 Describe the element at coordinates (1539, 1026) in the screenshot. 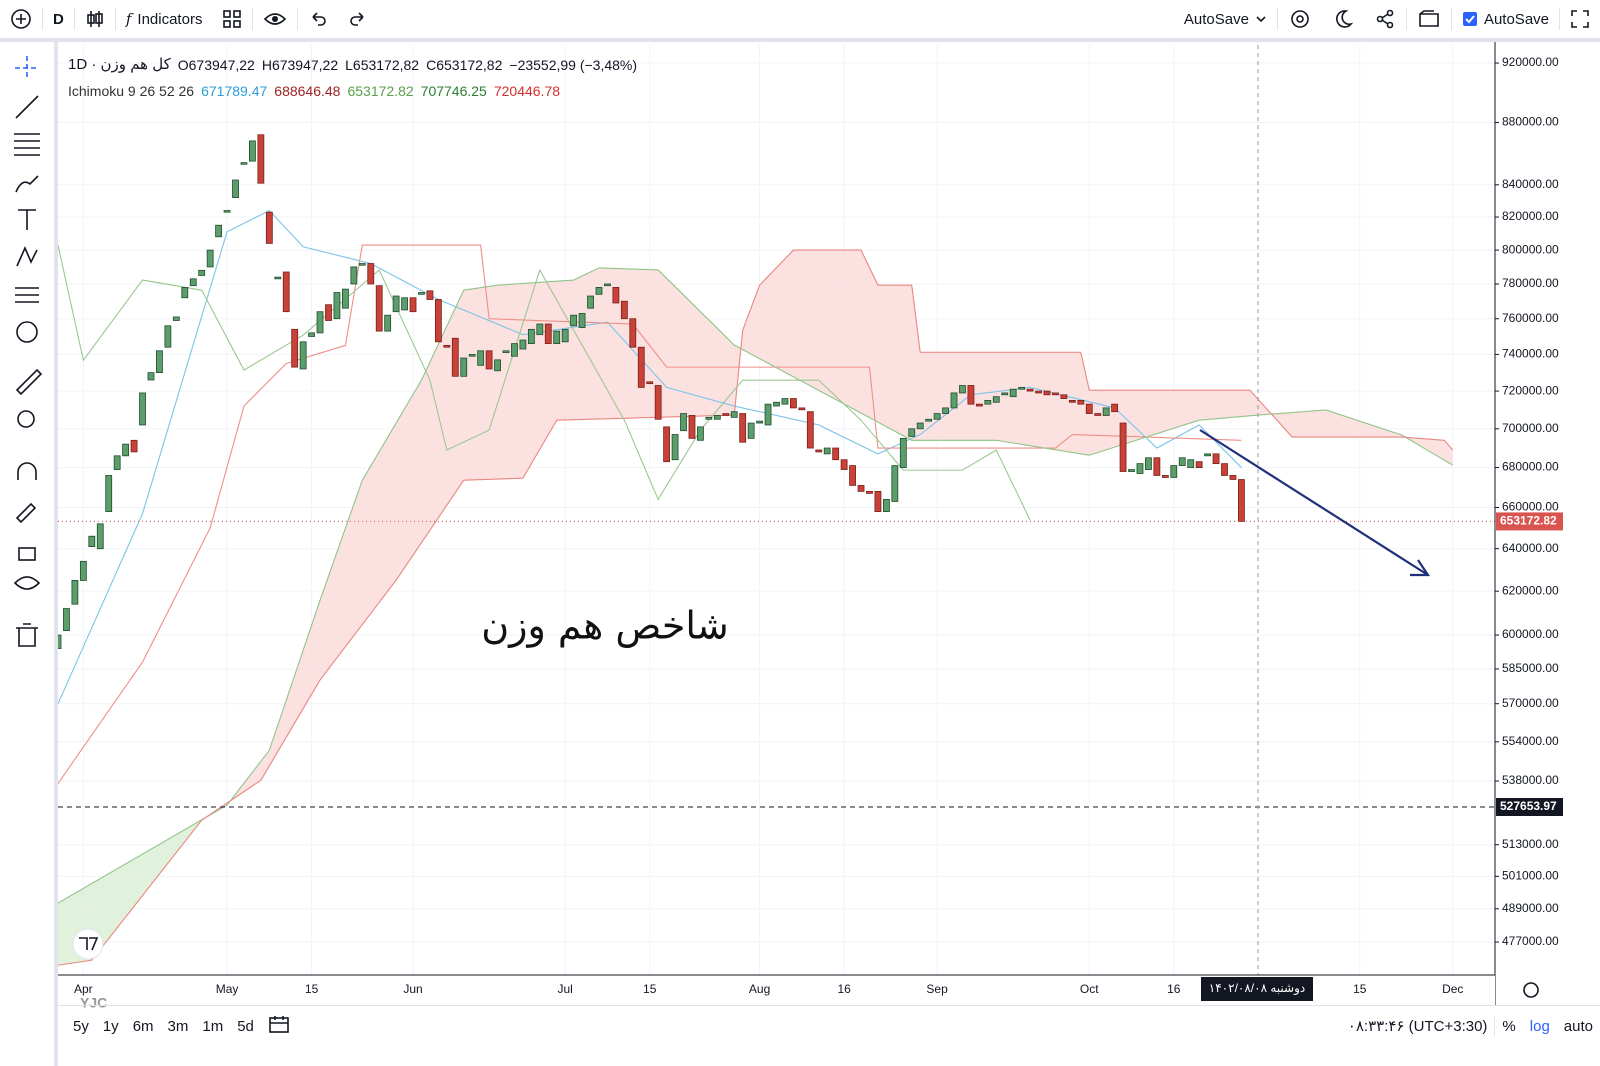

I see `log-toggle: log` at that location.